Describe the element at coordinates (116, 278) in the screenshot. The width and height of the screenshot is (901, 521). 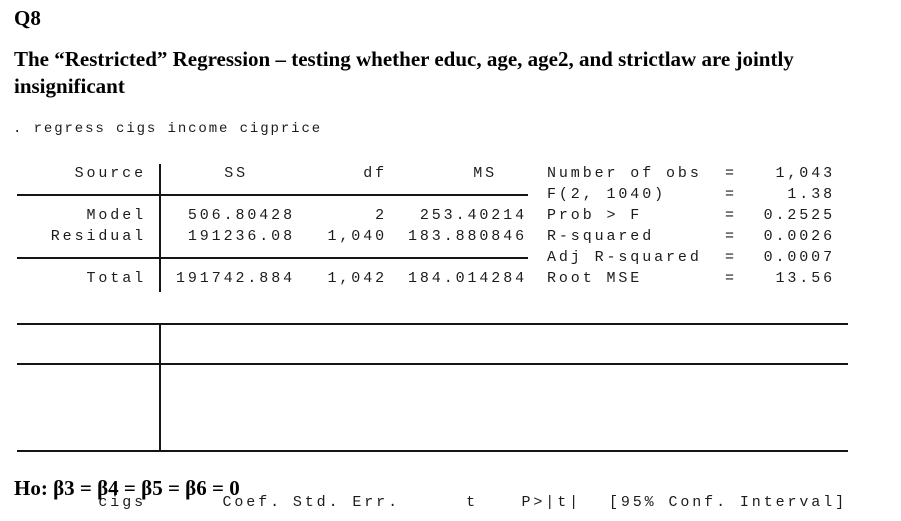
I see `anova-cell-source: Total` at that location.